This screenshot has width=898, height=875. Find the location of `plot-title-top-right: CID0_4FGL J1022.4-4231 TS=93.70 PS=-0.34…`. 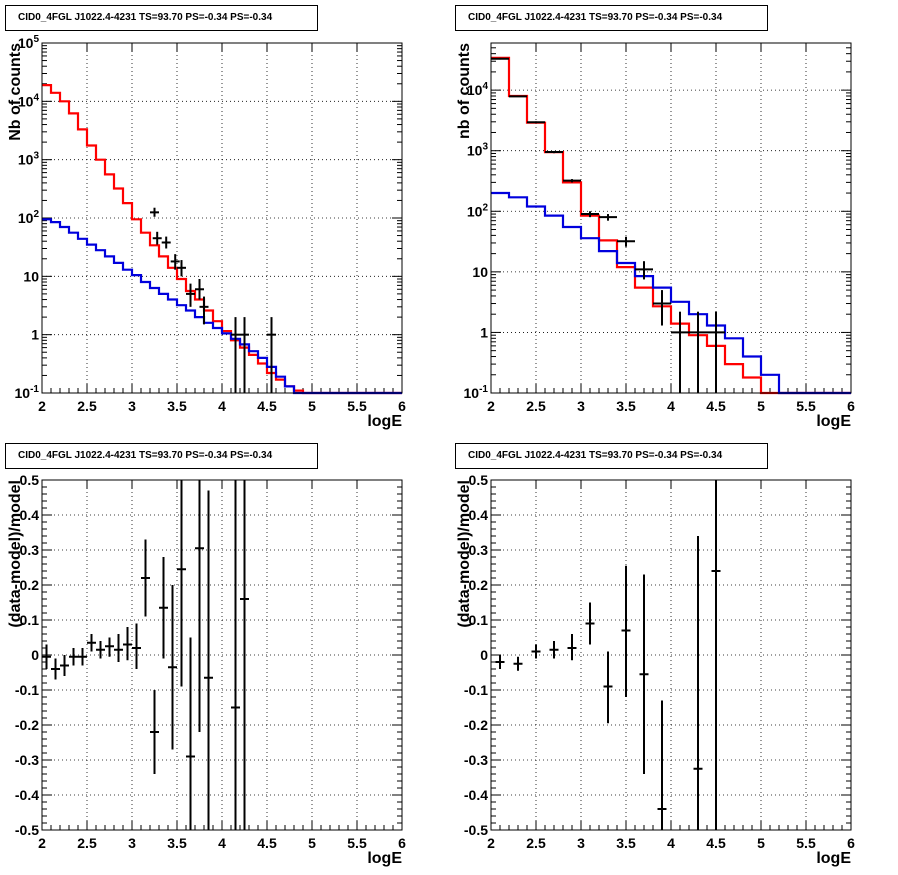

plot-title-top-right: CID0_4FGL J1022.4-4231 TS=93.70 PS=-0.34… is located at coordinates (611, 18).